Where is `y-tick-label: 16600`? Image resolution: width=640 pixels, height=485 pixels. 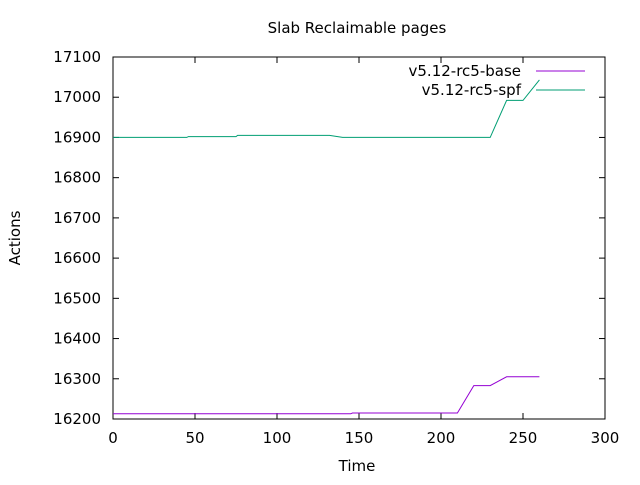 y-tick-label: 16600 is located at coordinates (77, 258).